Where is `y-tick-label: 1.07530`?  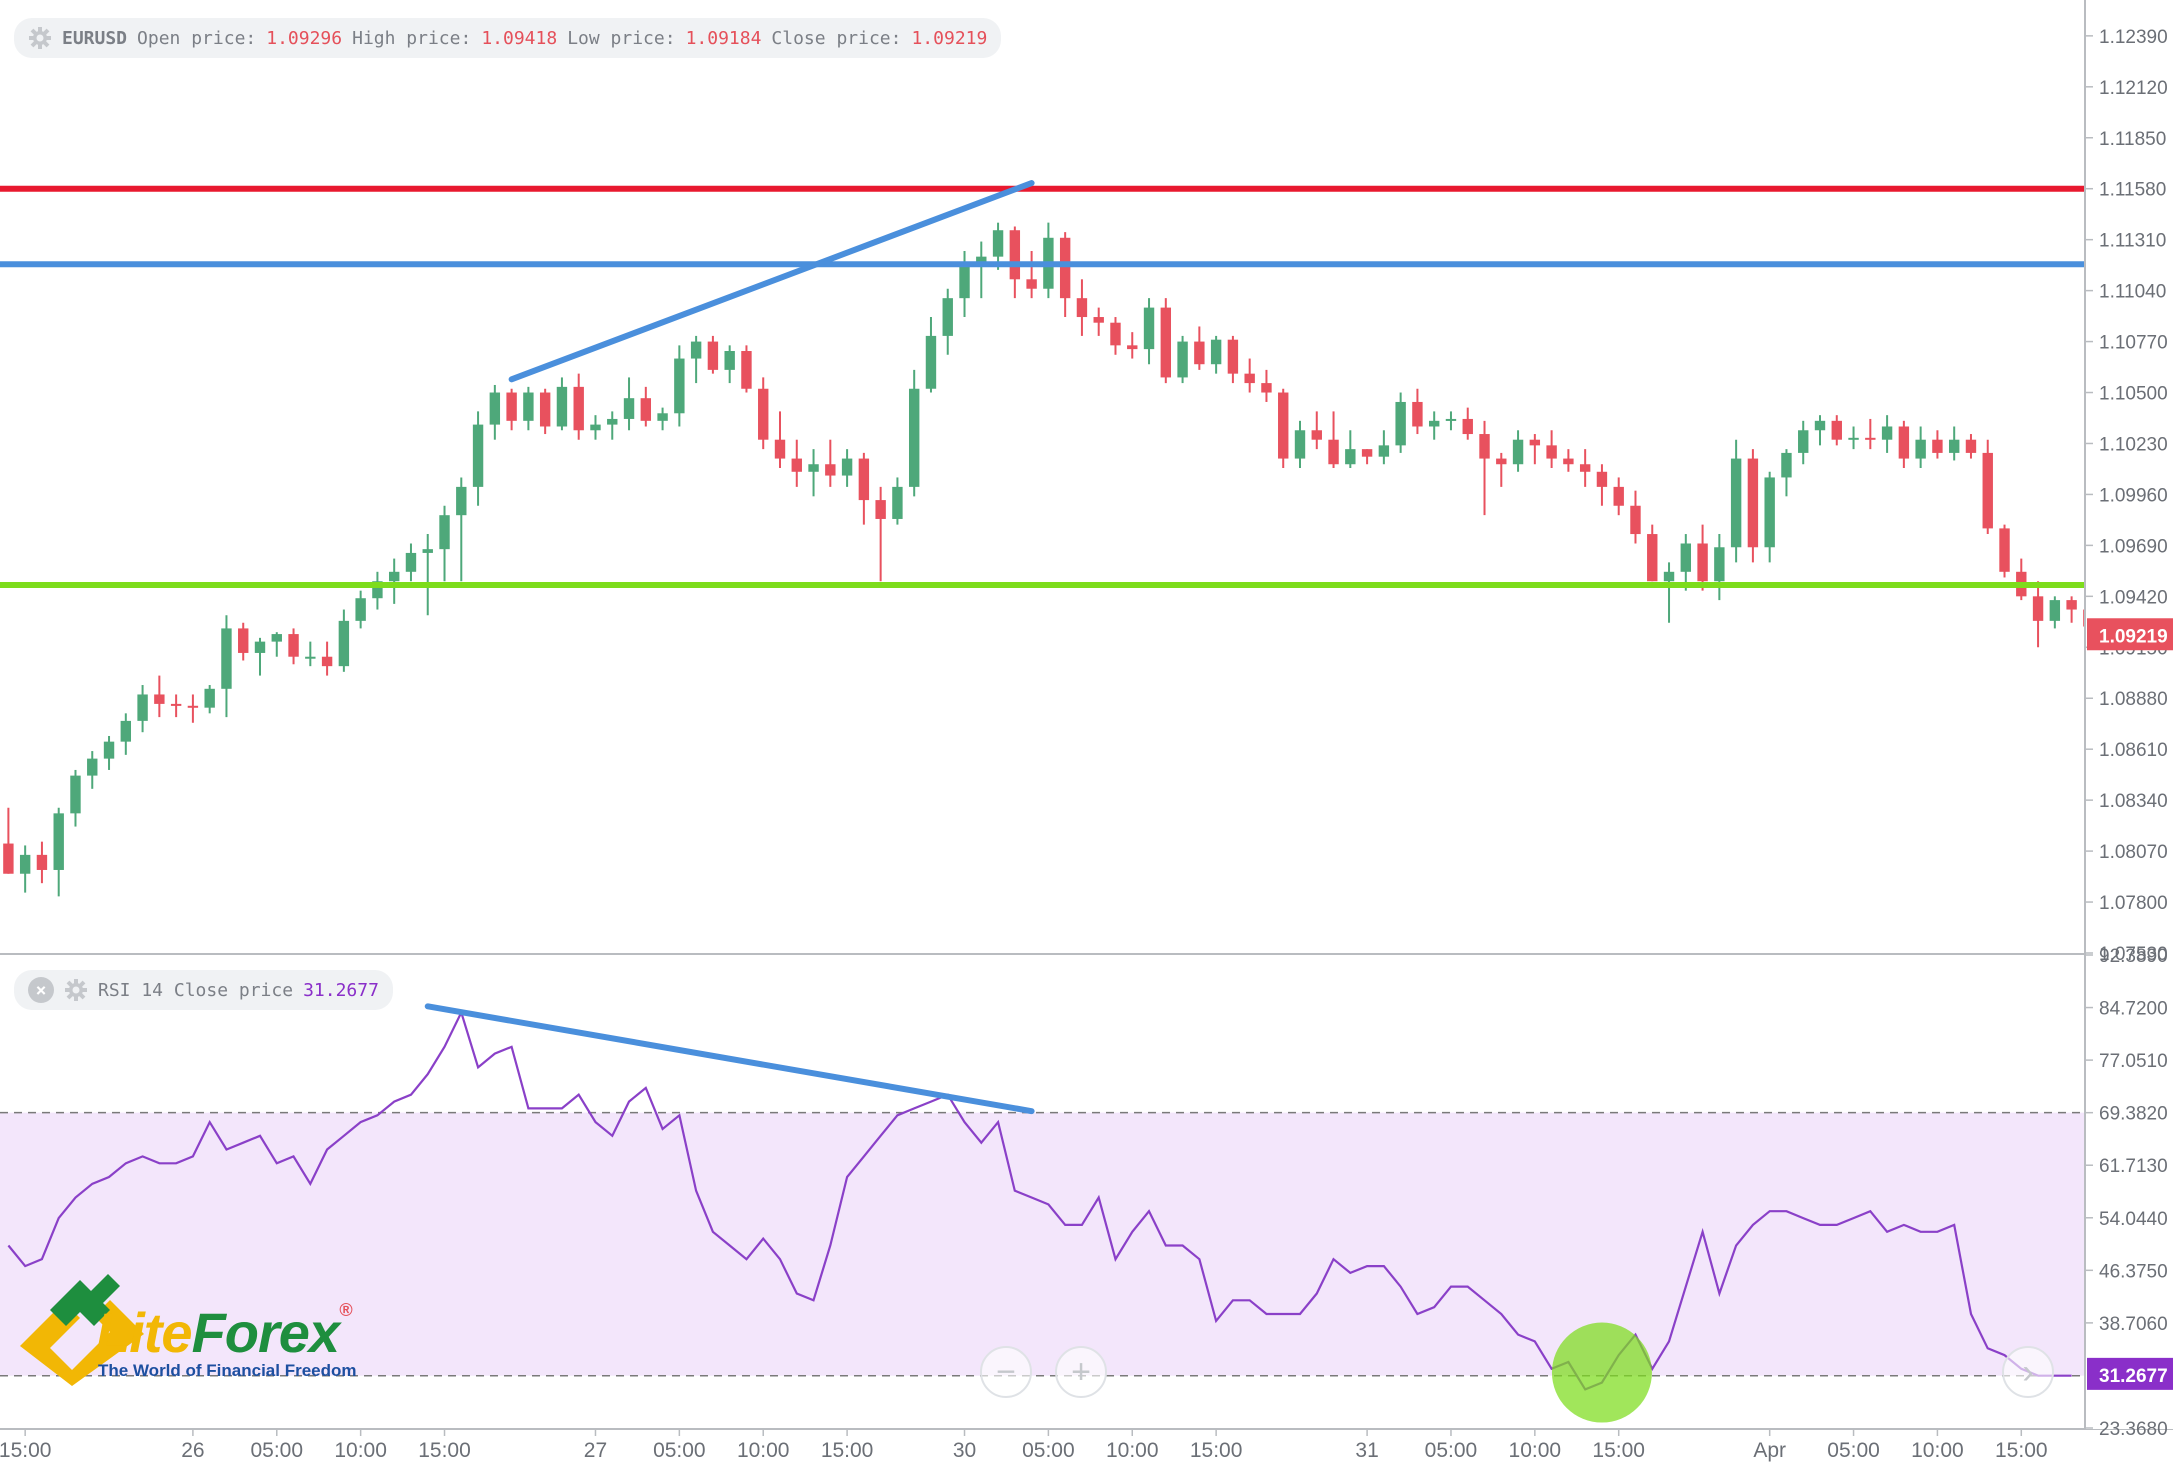
y-tick-label: 1.07530 is located at coordinates (2133, 954).